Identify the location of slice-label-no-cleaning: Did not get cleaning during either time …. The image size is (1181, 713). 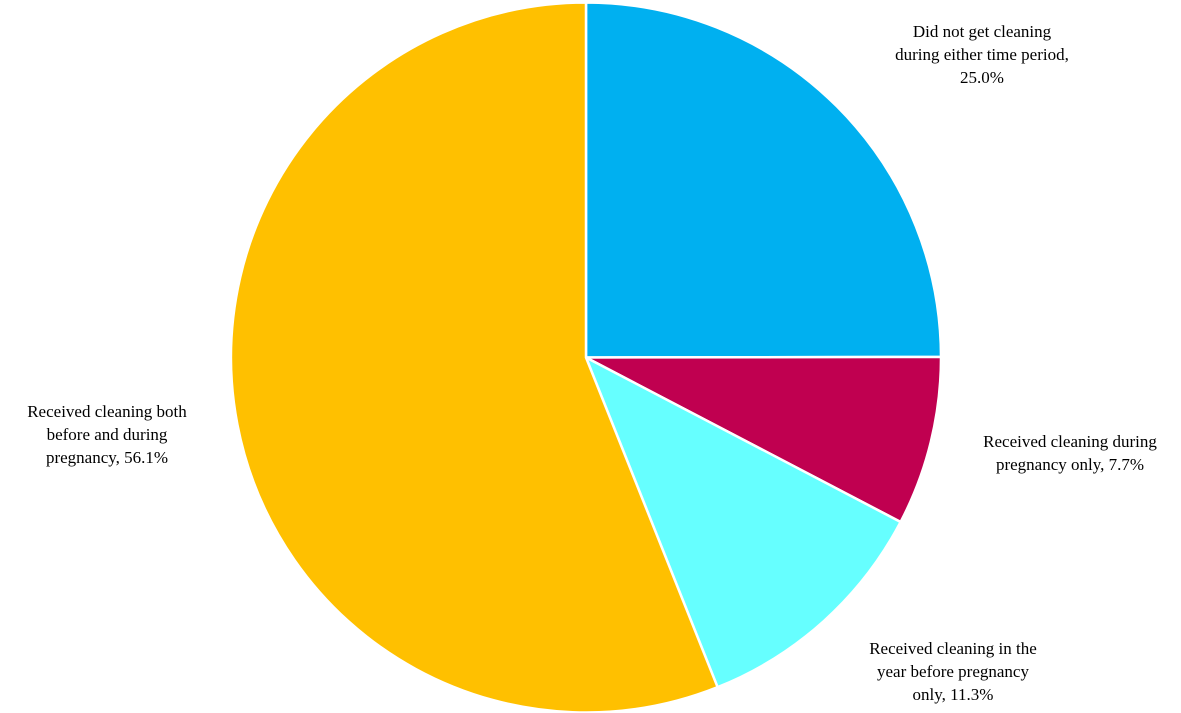
(982, 54).